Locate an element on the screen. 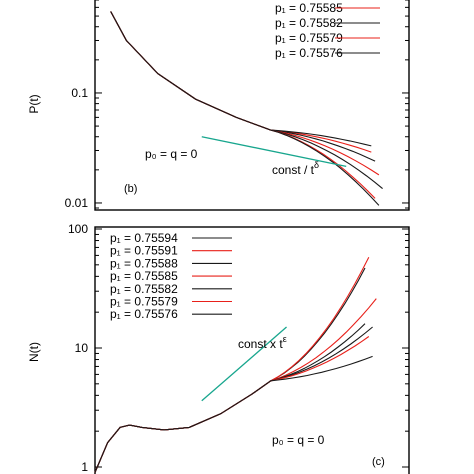  slope-exponent: ε is located at coordinates (285, 339).